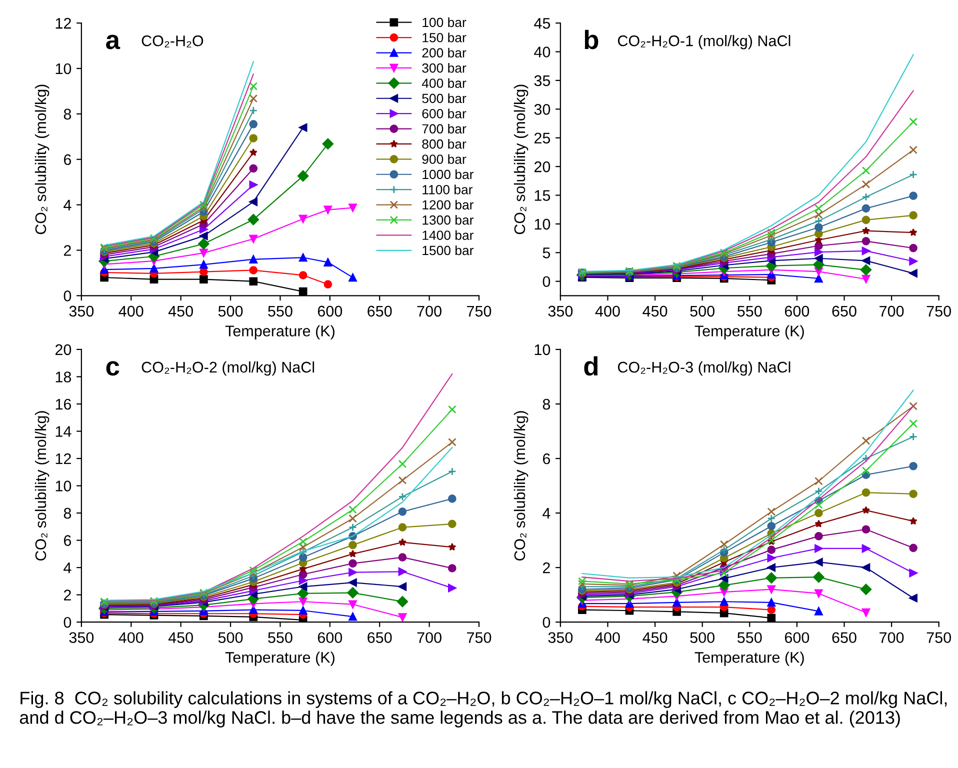 The image size is (958, 768). I want to click on y-tick-label: 5, so click(546, 253).